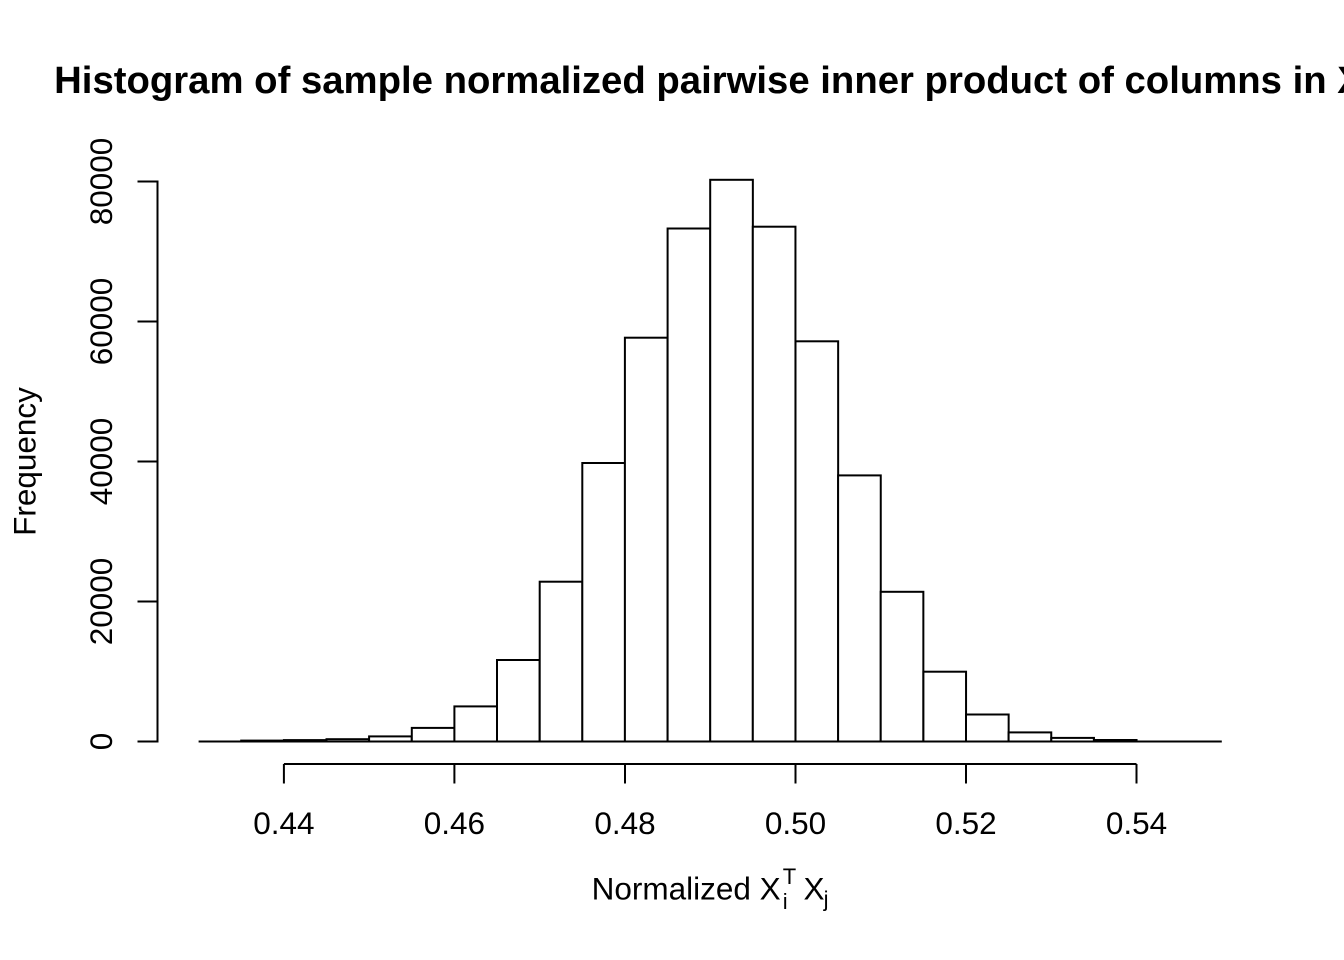 The image size is (1344, 960). Describe the element at coordinates (101, 182) in the screenshot. I see `svg-text: 80000` at that location.